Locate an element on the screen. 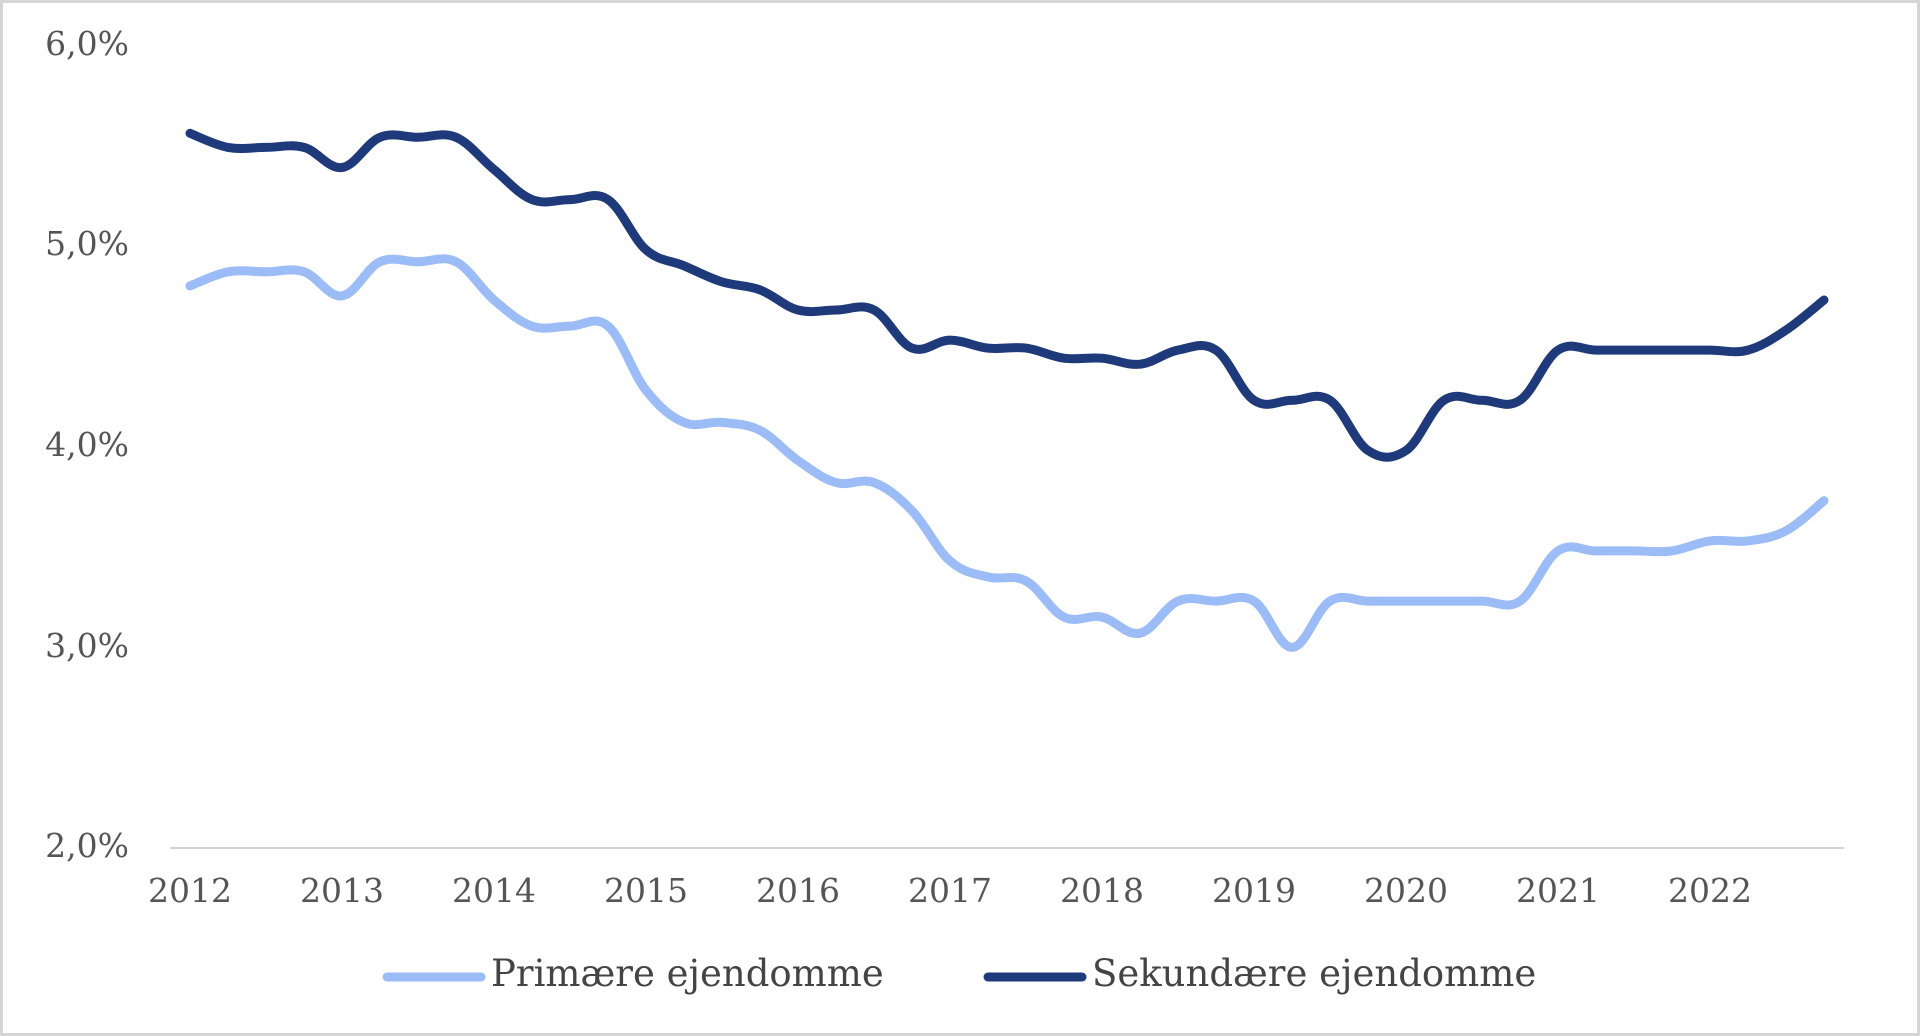  x-tick-label: 2012 is located at coordinates (190, 890).